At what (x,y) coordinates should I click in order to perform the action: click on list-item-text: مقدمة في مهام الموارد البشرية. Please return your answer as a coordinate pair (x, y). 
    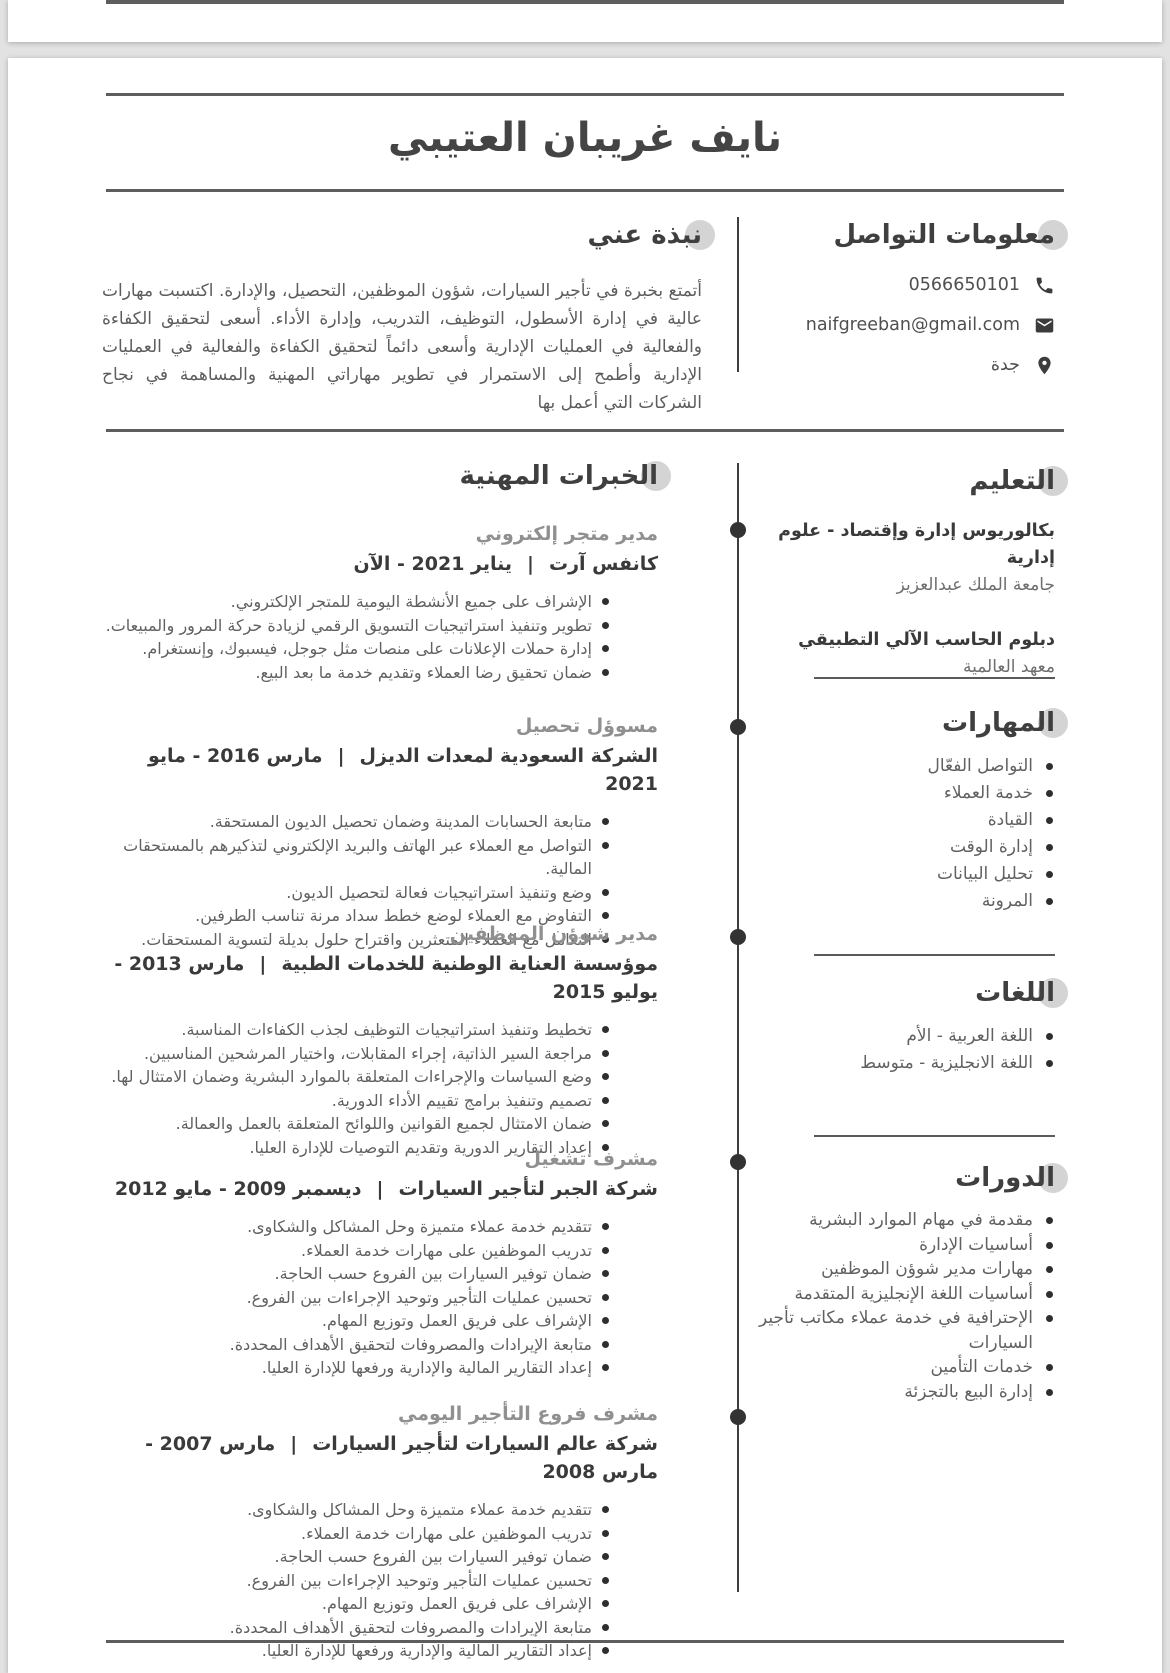
    Looking at the image, I should click on (921, 1220).